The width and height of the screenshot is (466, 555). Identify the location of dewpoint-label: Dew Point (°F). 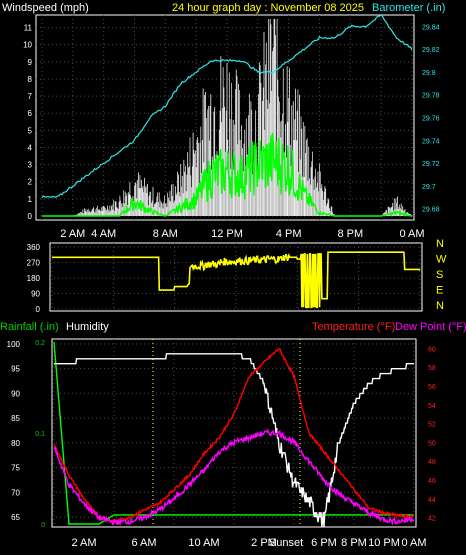
(430, 327).